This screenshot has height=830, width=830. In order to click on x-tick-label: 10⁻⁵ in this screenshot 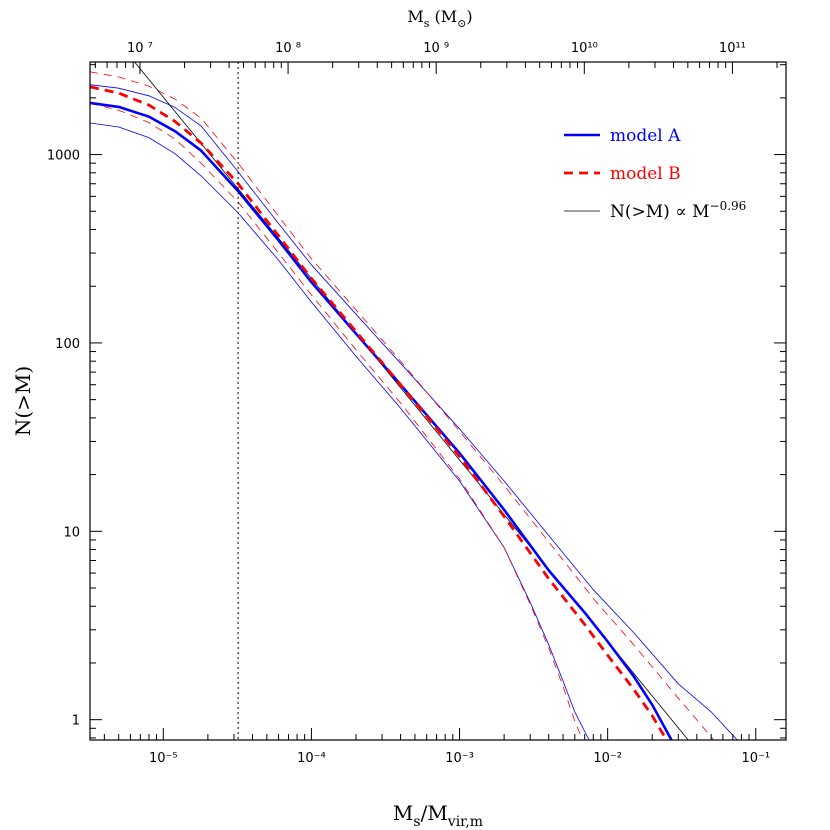, I will do `click(163, 758)`.